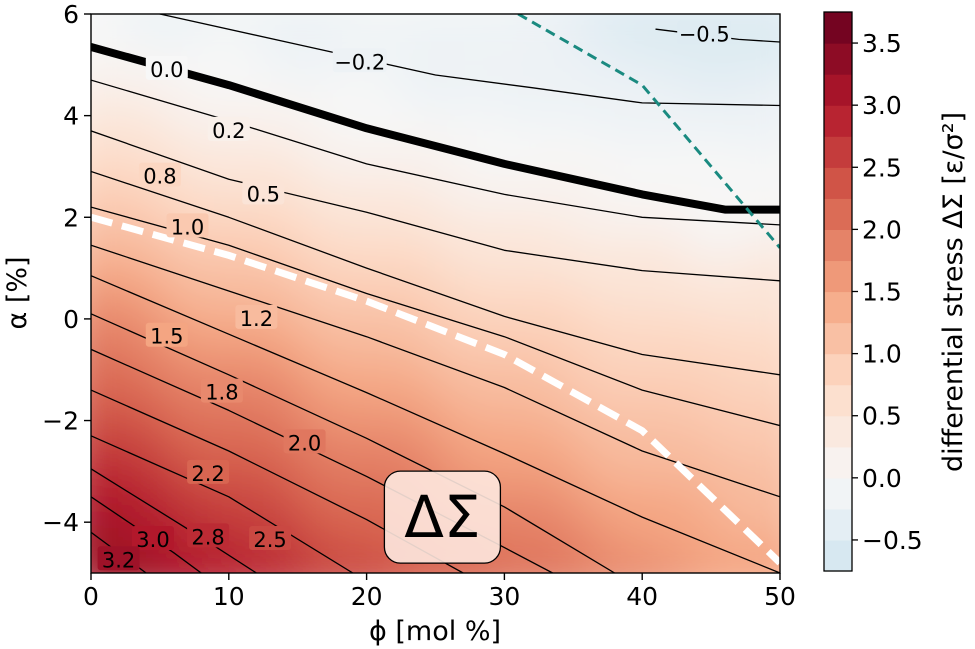 The height and width of the screenshot is (649, 975). What do you see at coordinates (504, 596) in the screenshot?
I see `x-tick-label: 30` at bounding box center [504, 596].